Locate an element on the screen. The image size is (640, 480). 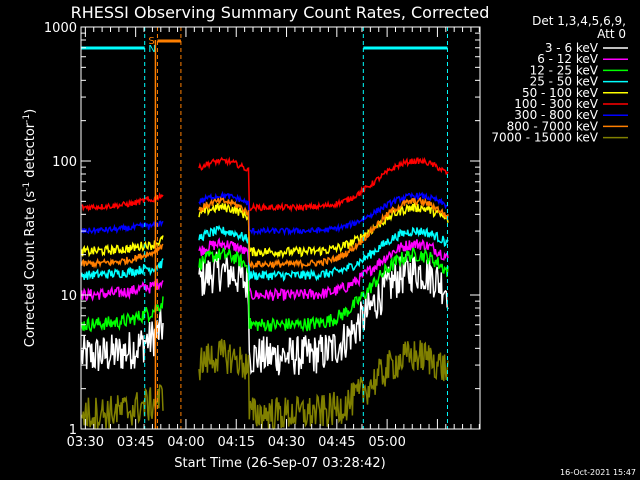
footer-date: 16-Oct-2021 15:47 is located at coordinates (598, 472).